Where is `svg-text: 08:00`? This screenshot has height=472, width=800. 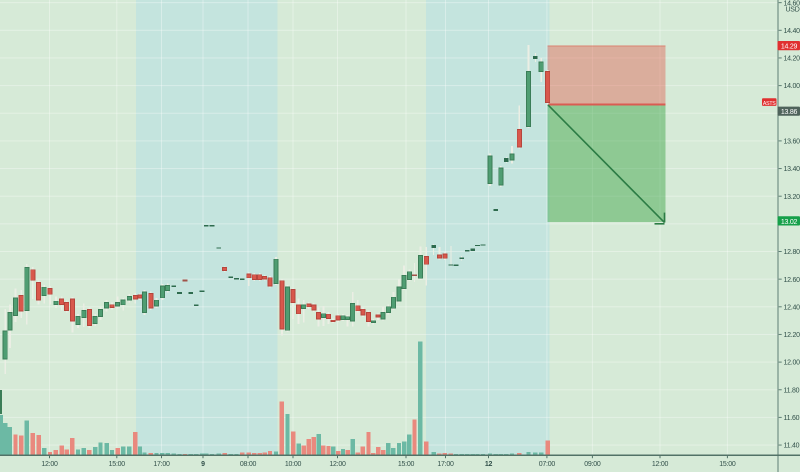 svg-text: 08:00 is located at coordinates (248, 464).